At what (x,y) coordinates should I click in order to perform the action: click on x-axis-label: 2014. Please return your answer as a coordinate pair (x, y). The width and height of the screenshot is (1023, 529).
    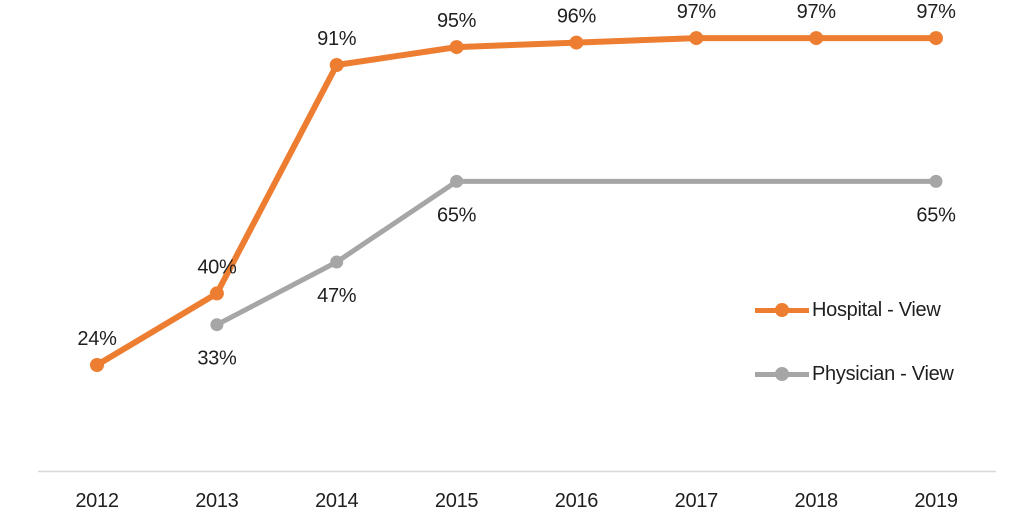
    Looking at the image, I should click on (336, 501).